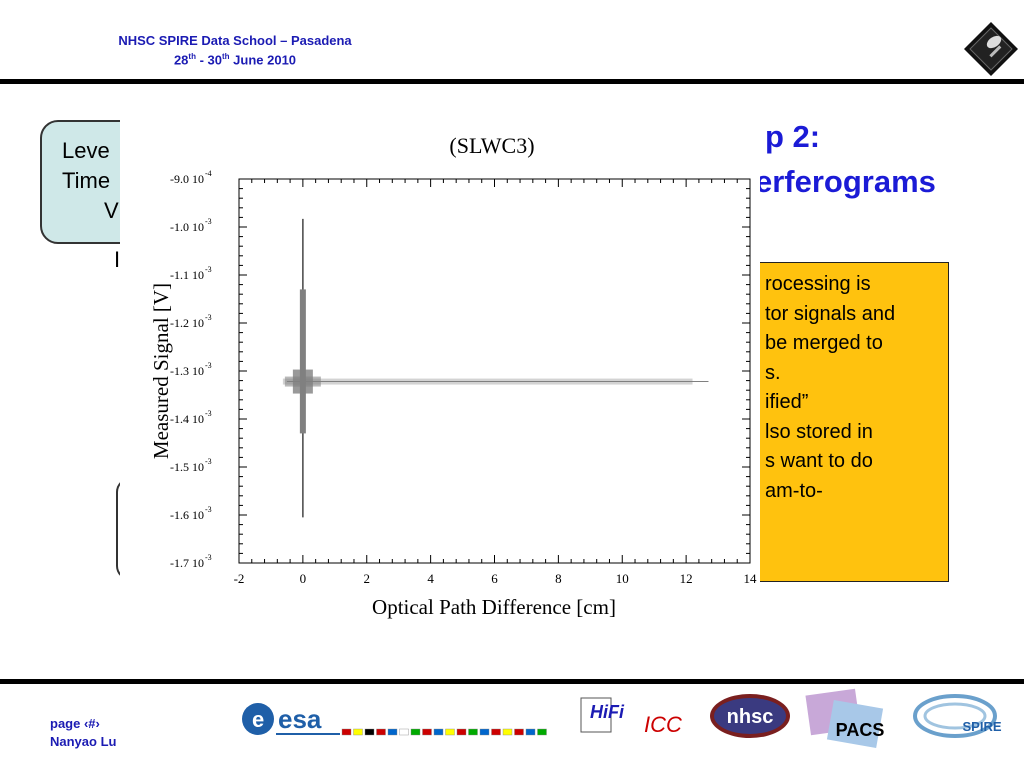  Describe the element at coordinates (86, 180) in the screenshot. I see `bubble-line-2: Time` at that location.